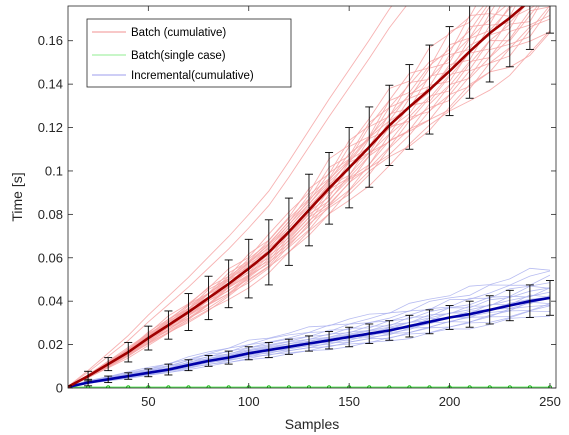 Image resolution: width=569 pixels, height=435 pixels. What do you see at coordinates (312, 424) in the screenshot?
I see `x-axis-label: Samples` at bounding box center [312, 424].